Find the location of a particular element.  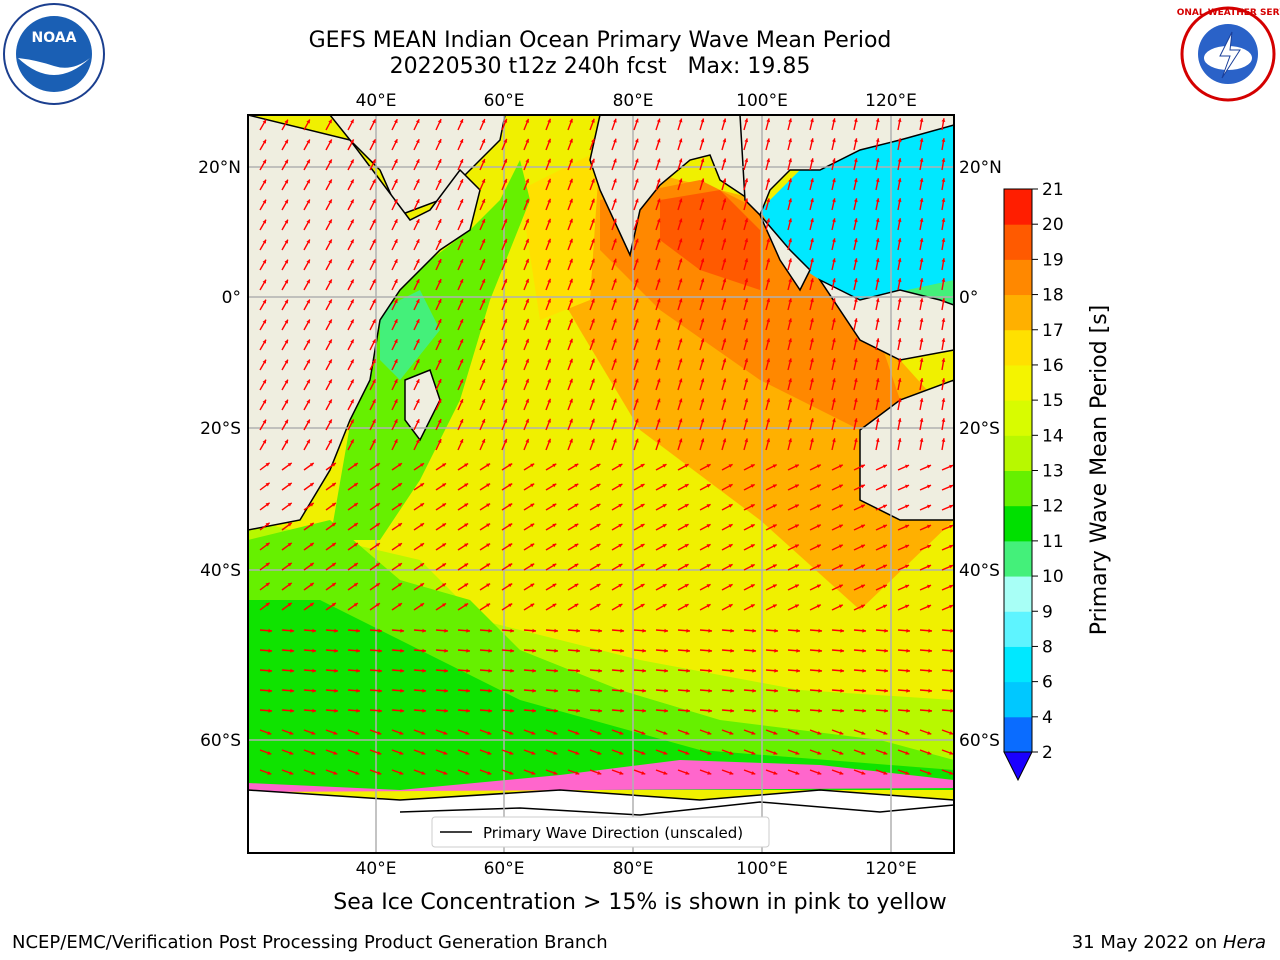

noaa-logo-text: NOAA is located at coordinates (54, 38).